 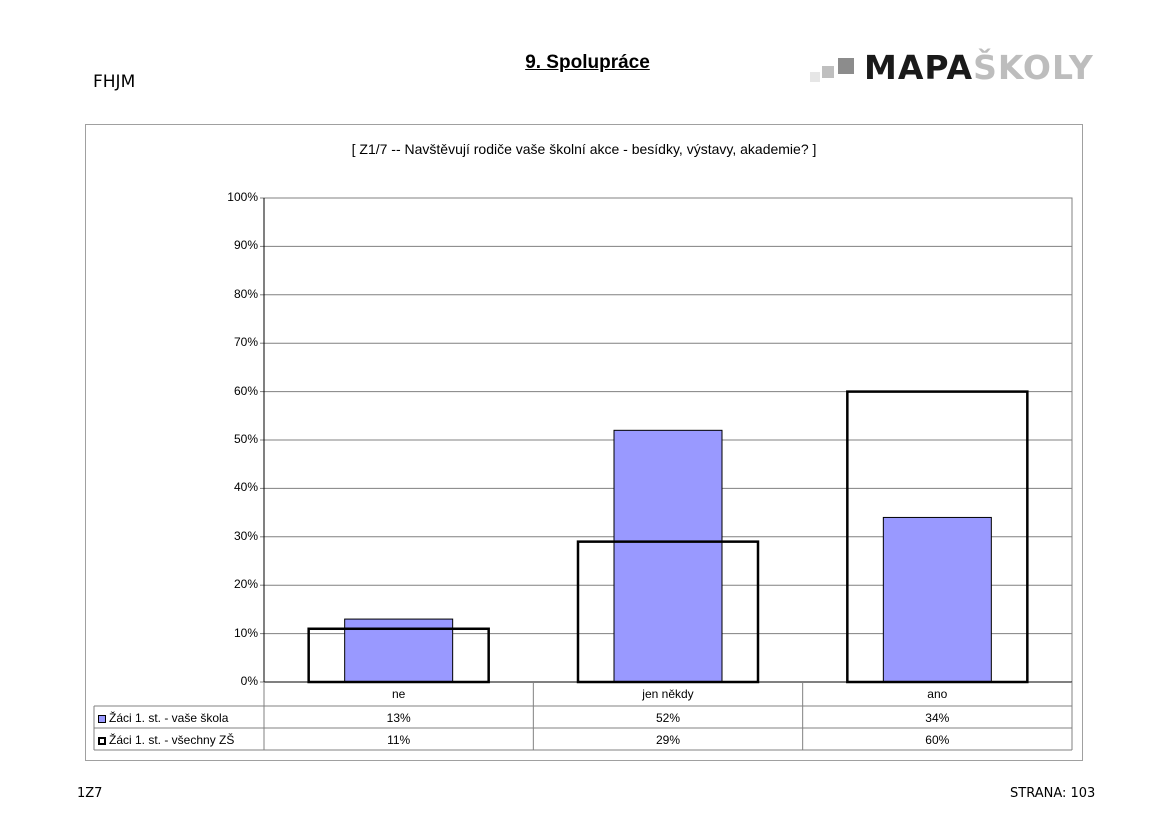 What do you see at coordinates (398, 694) in the screenshot?
I see `category-label: ne` at bounding box center [398, 694].